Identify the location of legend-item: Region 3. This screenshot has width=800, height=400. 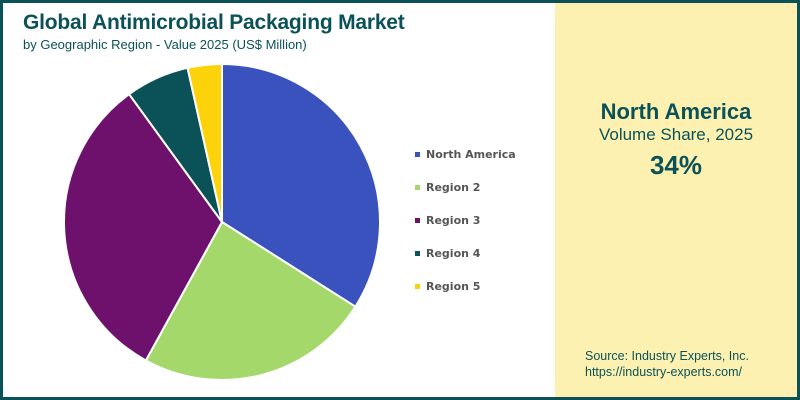
(465, 220).